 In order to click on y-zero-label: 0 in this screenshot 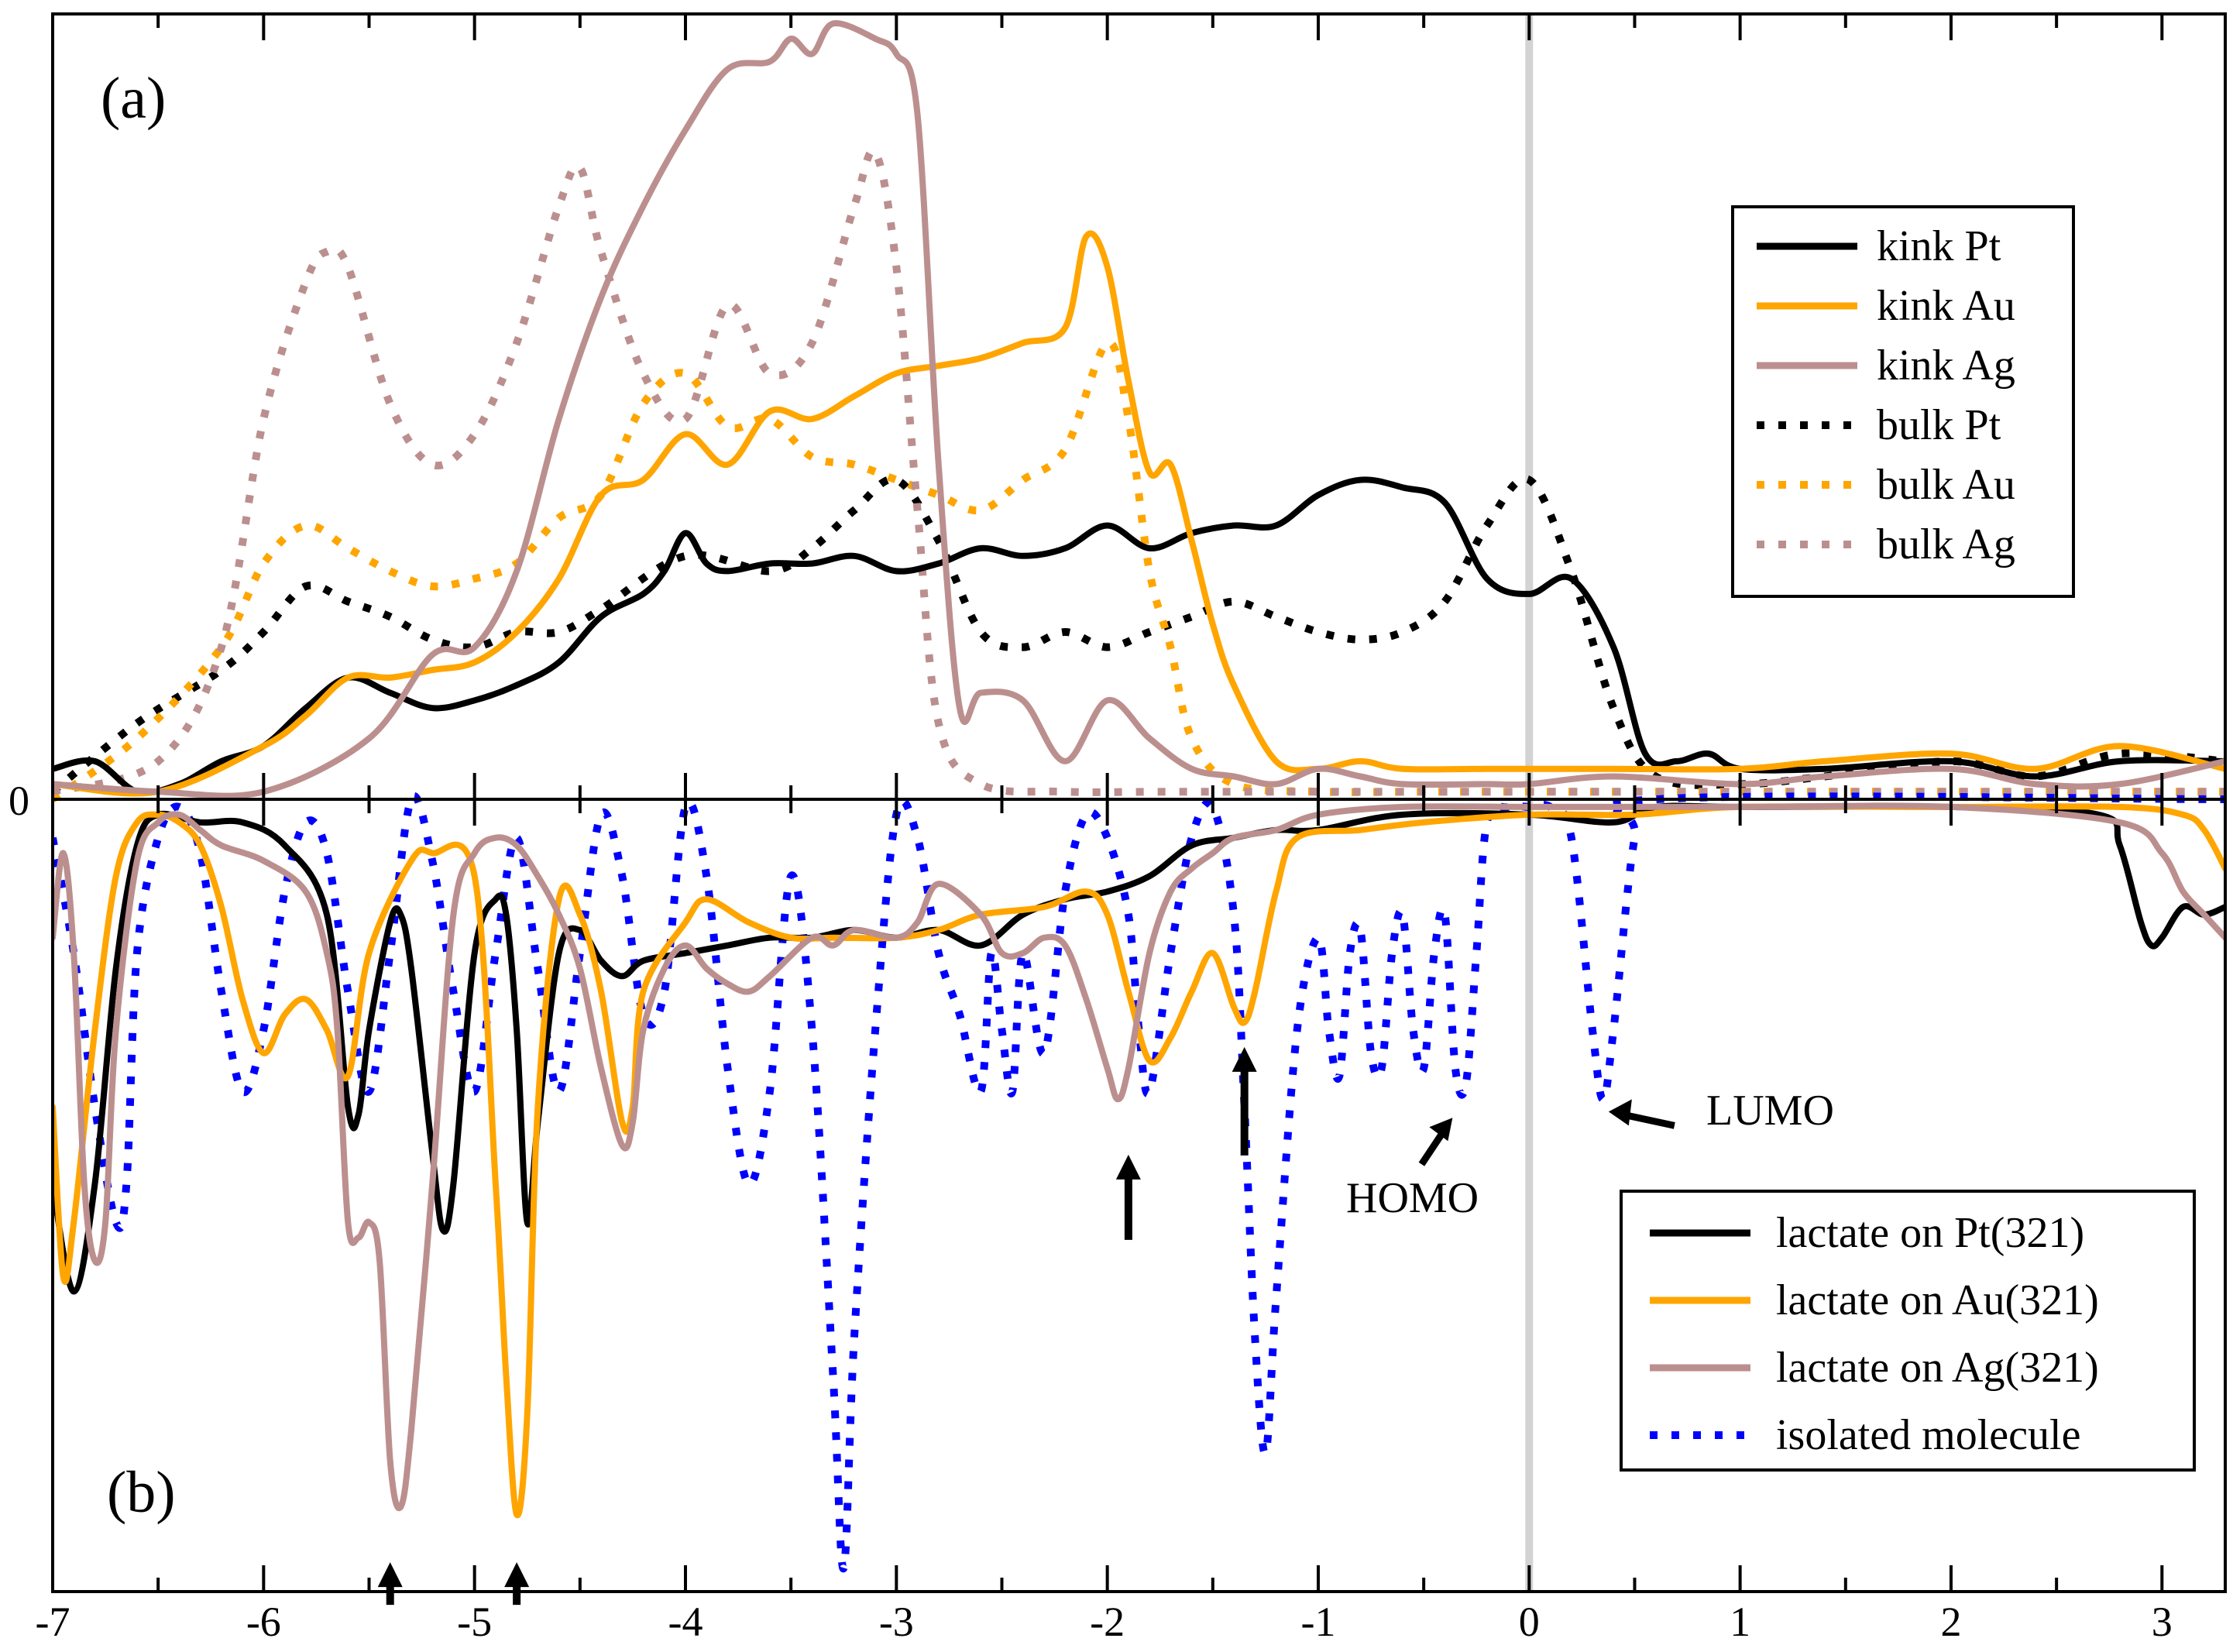, I will do `click(19, 801)`.